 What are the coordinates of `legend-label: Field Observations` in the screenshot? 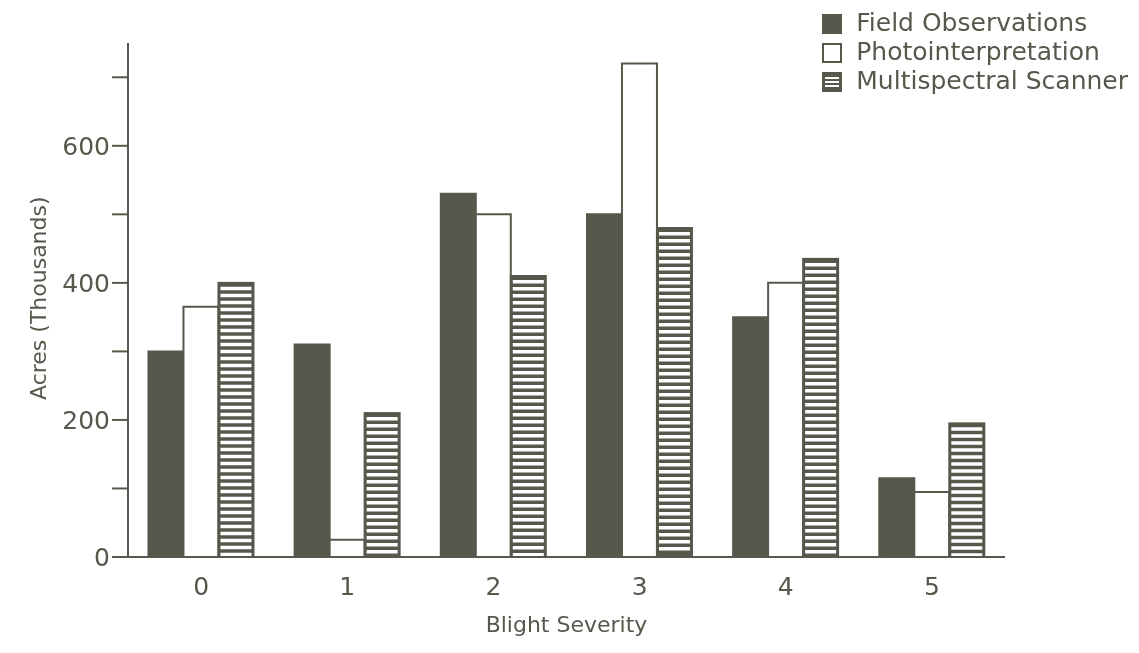 It's located at (972, 22).